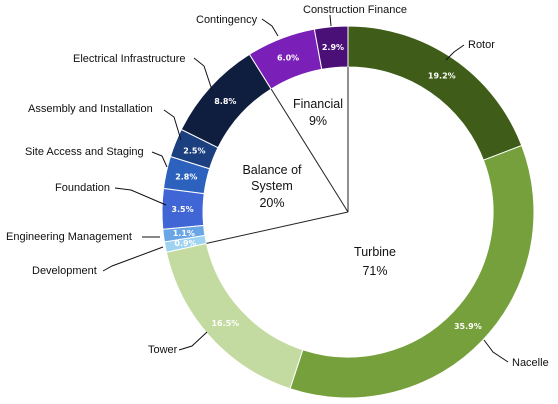 The width and height of the screenshot is (558, 404). Describe the element at coordinates (140, 196) in the screenshot. I see `leader-foundation` at that location.